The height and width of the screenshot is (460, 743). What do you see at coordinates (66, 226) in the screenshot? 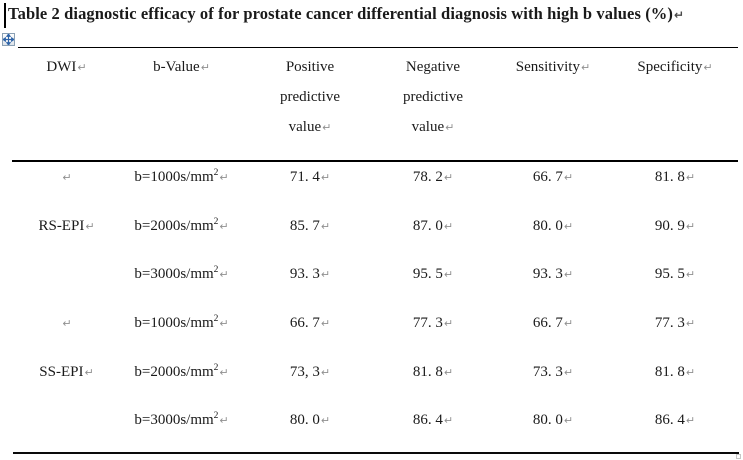
I see `cell-dwi: RS-EPI↵` at bounding box center [66, 226].